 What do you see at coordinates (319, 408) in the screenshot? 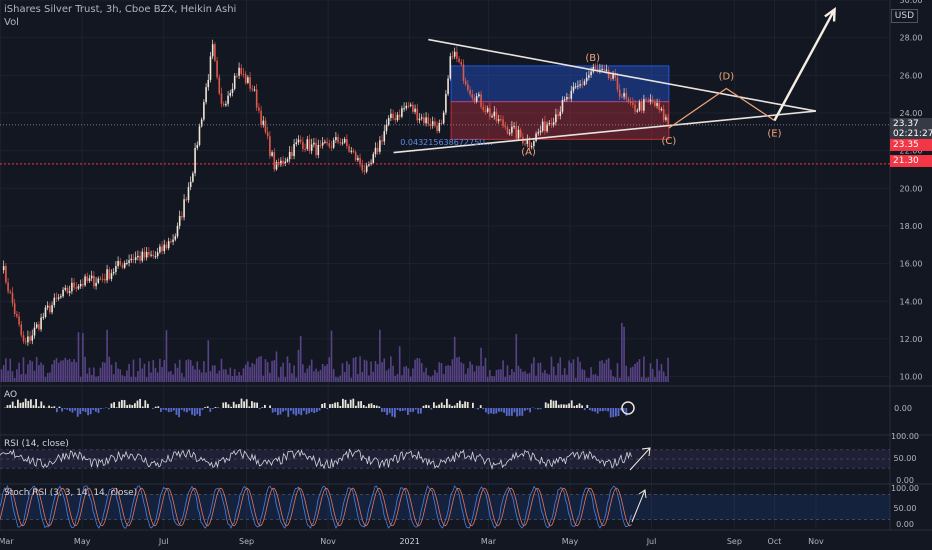
I see `ao-histogram` at bounding box center [319, 408].